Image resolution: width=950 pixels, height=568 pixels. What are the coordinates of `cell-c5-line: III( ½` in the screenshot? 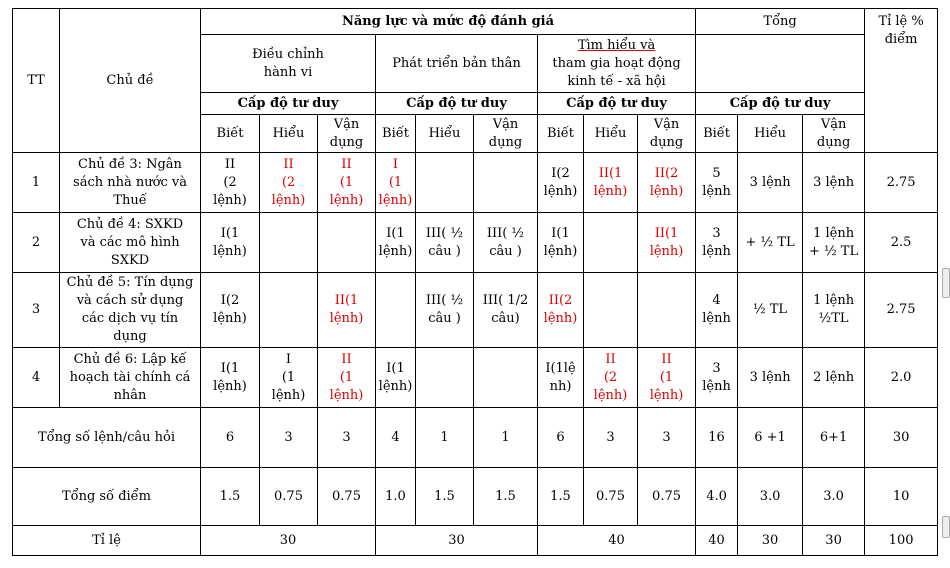 It's located at (444, 300).